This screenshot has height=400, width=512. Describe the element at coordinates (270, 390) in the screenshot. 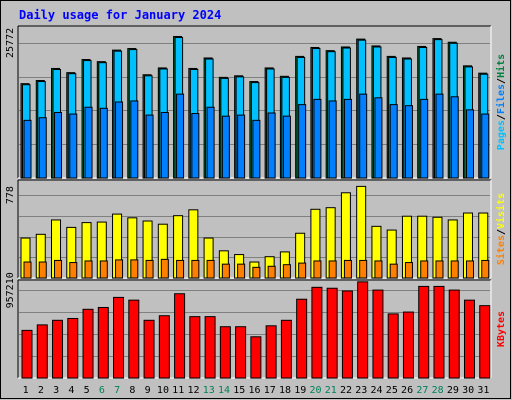

I see `x-tick-label: 17` at that location.